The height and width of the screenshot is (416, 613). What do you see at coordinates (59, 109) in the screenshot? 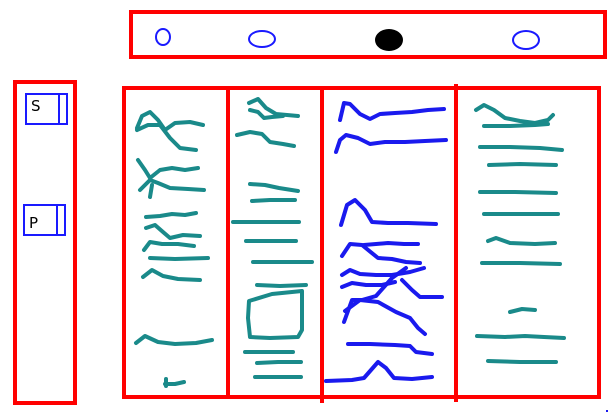
I see `s-button-handle` at bounding box center [59, 109].